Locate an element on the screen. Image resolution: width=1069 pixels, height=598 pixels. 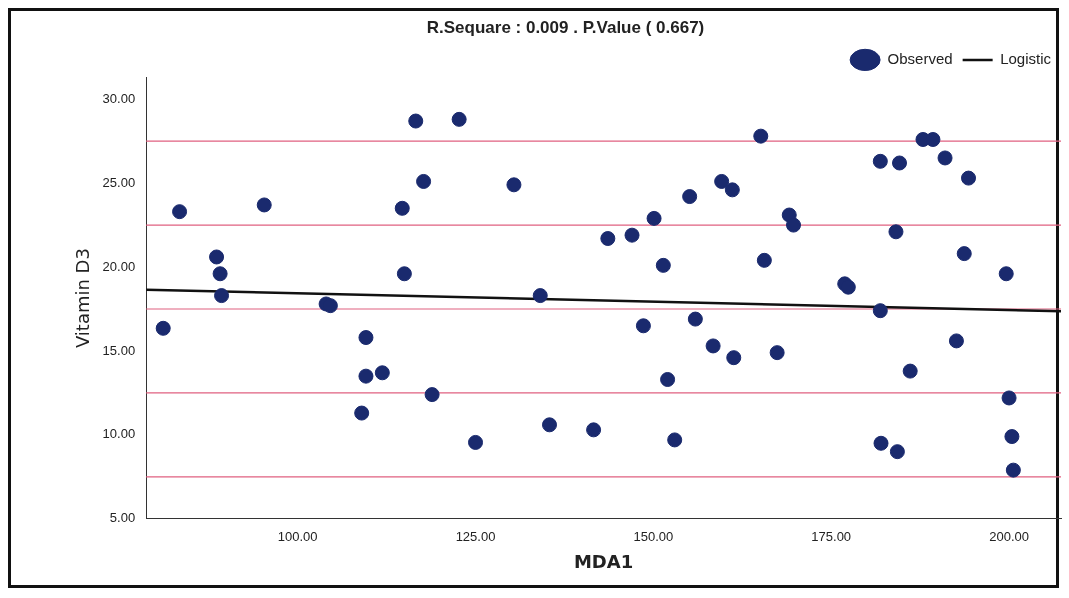
y-tick-label: 25.00 is located at coordinates (119, 182).